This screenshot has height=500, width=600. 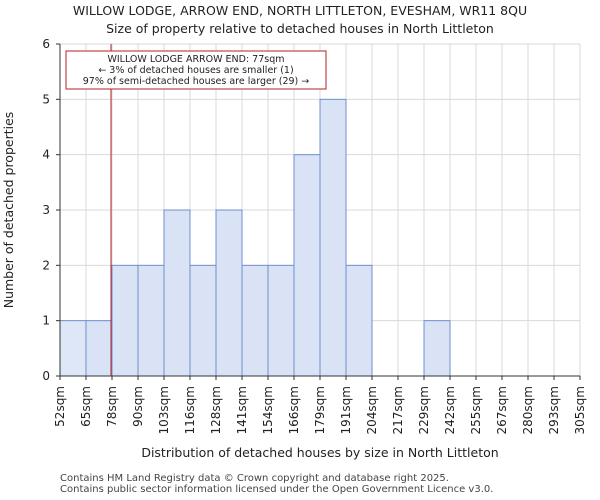 I want to click on annotation-line: ← 3% of detached houses are smaller (1), so click(x=195, y=70).